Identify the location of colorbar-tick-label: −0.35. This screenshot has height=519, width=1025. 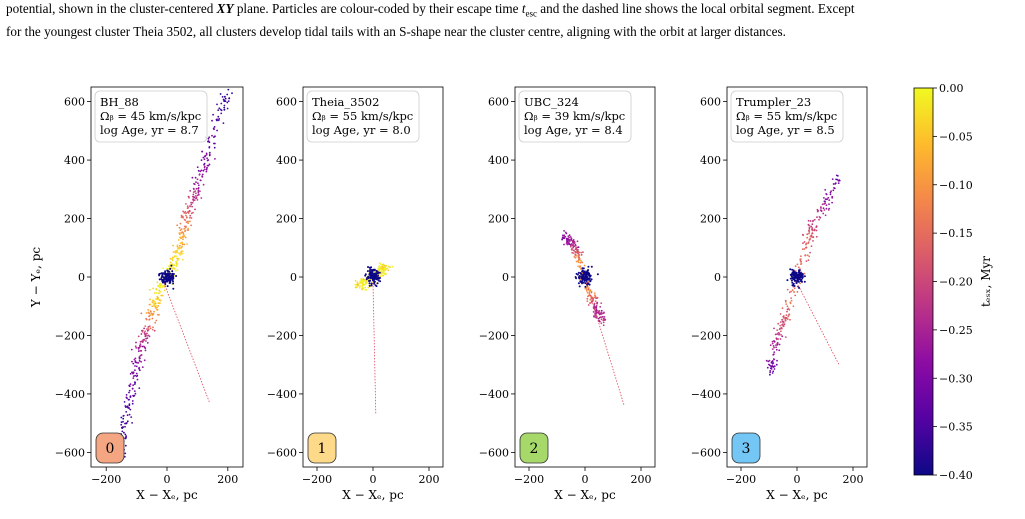
(956, 427).